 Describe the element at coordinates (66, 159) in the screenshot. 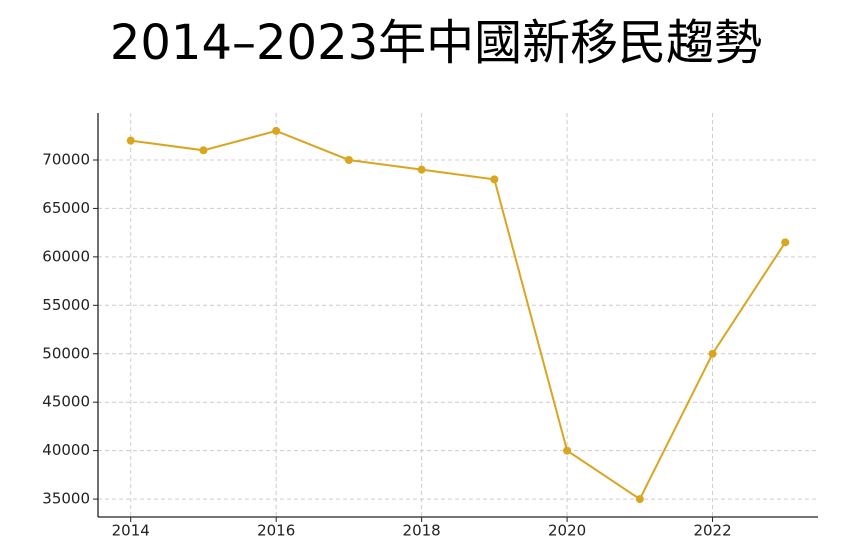

I see `y-tick-label: 70000` at that location.